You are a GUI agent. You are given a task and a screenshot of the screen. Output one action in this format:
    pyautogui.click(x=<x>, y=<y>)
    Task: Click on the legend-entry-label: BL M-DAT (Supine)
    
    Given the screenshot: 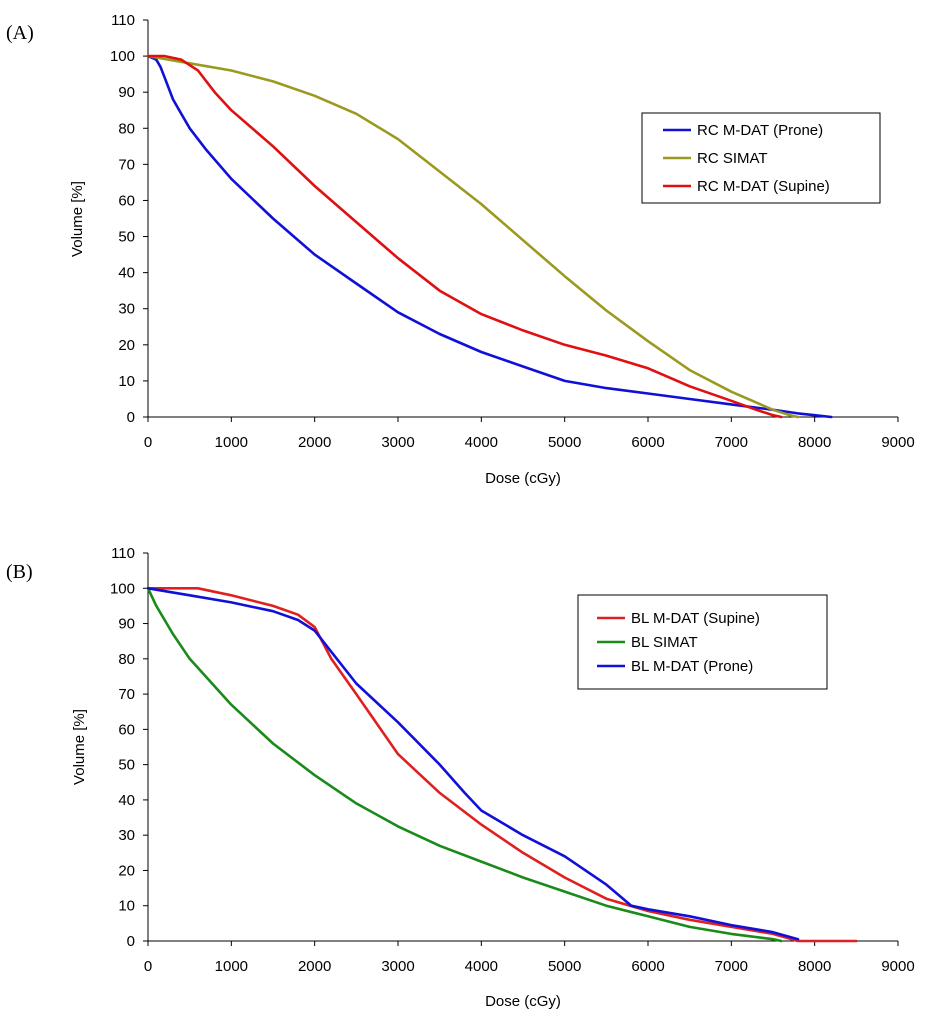 What is the action you would take?
    pyautogui.click(x=695, y=618)
    